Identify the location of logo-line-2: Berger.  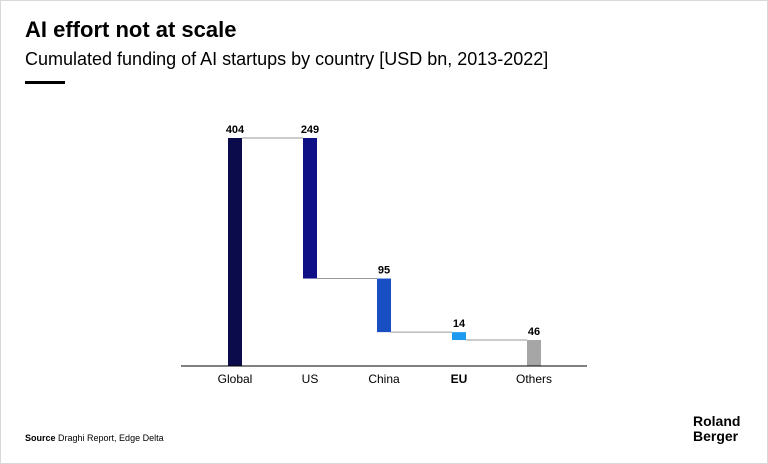
(716, 436).